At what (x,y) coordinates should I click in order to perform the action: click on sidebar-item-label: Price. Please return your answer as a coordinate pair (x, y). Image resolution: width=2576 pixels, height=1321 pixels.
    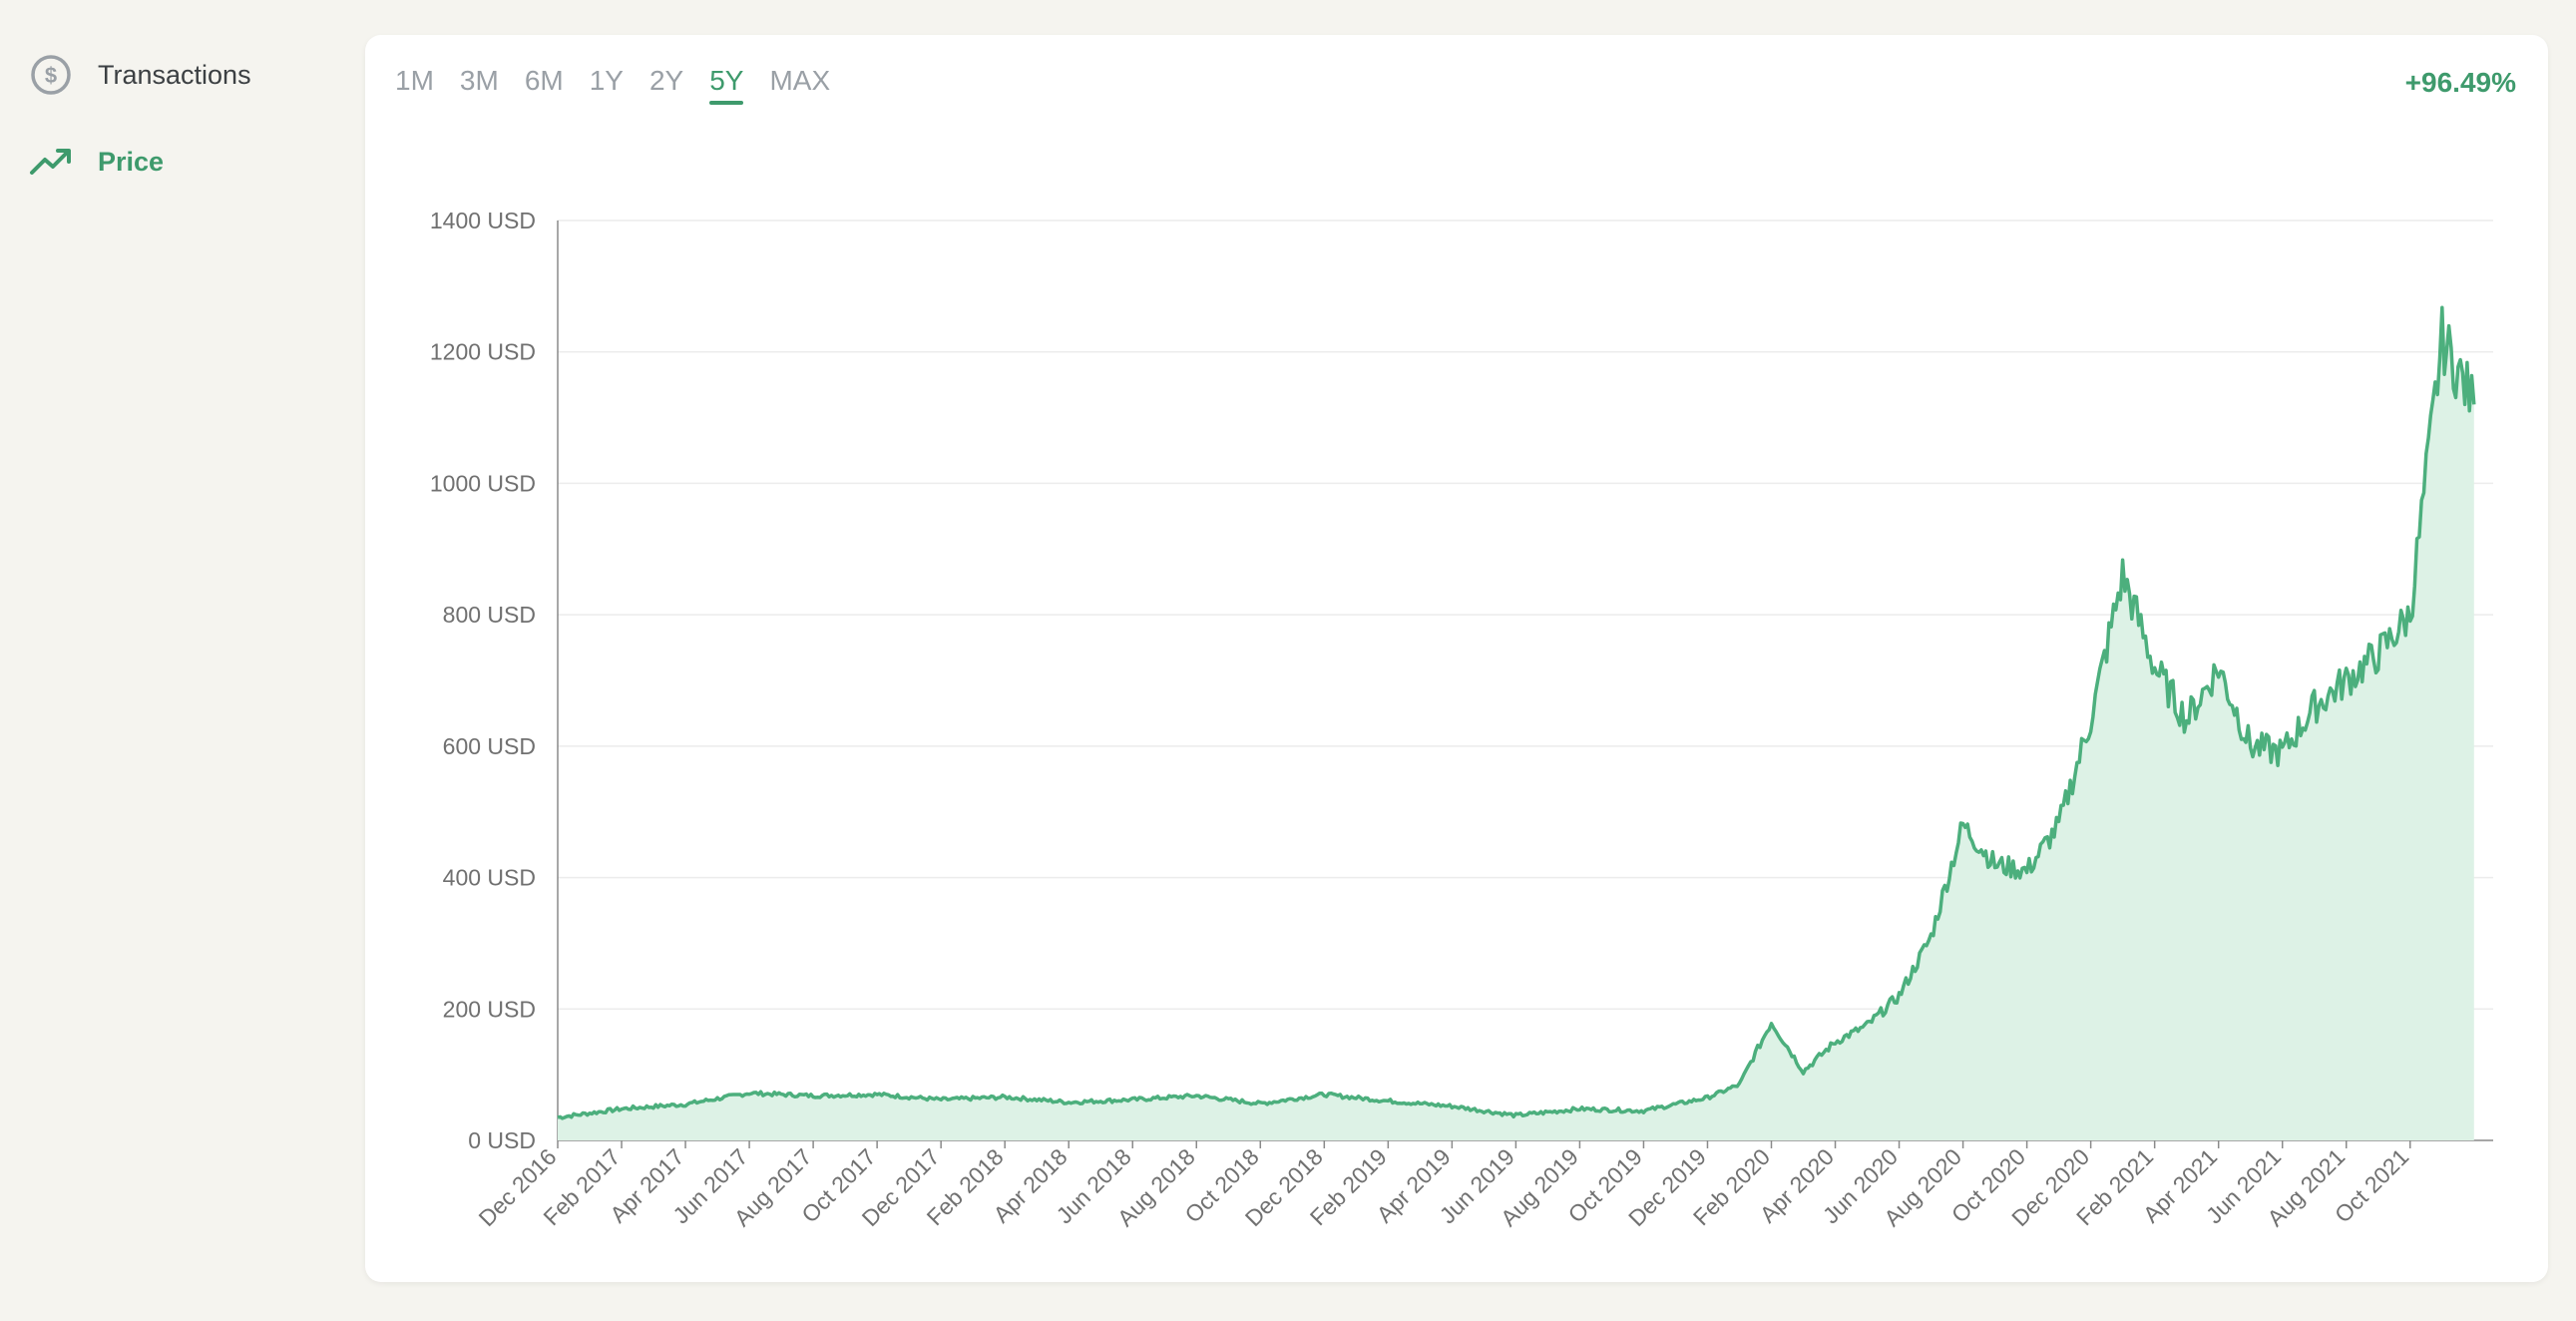
    Looking at the image, I should click on (131, 162).